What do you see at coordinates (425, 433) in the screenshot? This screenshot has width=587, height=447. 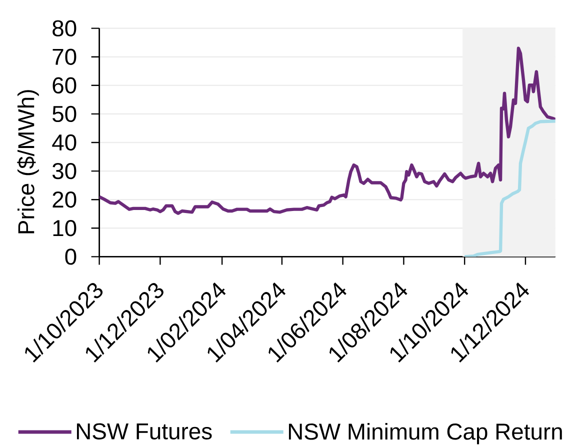 I see `legend-label: NSW Minimum Cap Return` at bounding box center [425, 433].